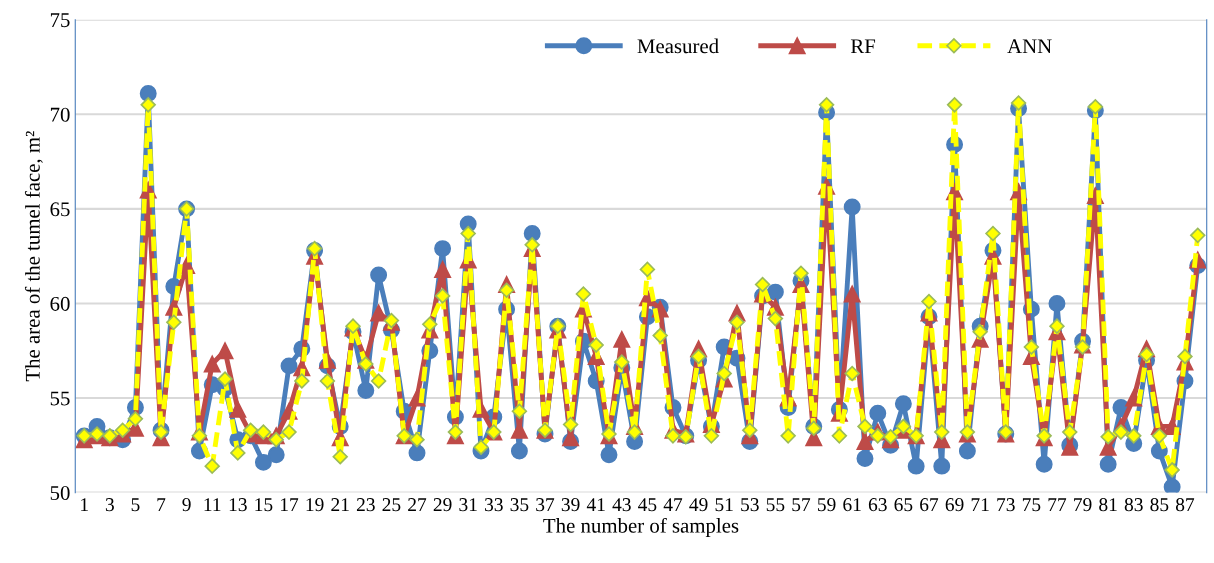 The image size is (1214, 563). I want to click on x-tick-label: 85, so click(1159, 505).